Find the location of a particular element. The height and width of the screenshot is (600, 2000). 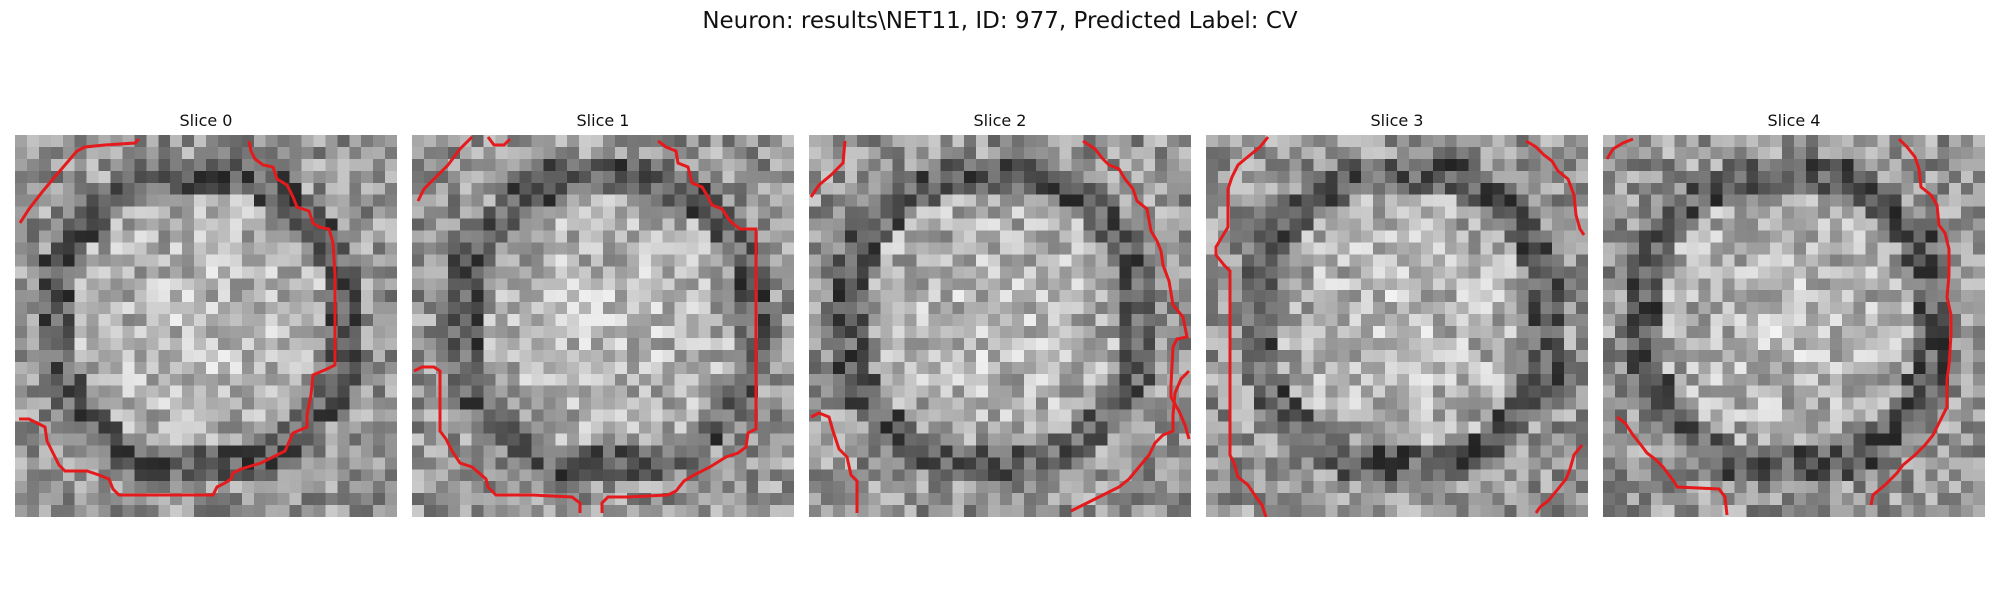

slice-panel-0: Slice 0 is located at coordinates (206, 313).